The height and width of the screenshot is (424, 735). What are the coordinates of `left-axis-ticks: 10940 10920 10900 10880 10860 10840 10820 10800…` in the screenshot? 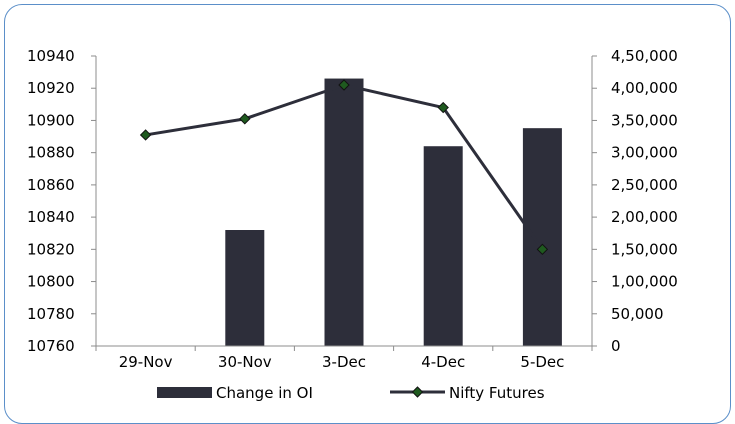 It's located at (61, 201).